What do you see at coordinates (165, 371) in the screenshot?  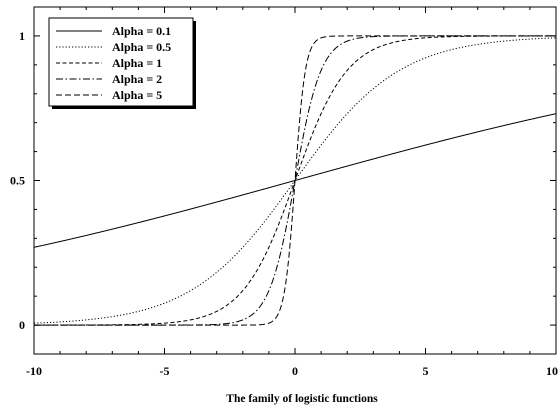 I see `x-tick-label: -5` at bounding box center [165, 371].